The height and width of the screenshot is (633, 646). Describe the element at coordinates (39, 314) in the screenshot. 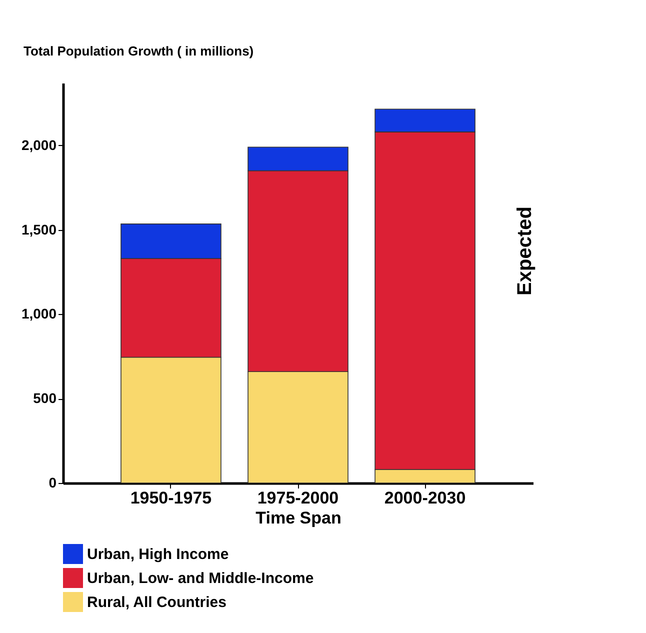

I see `y-tick-label: 1,000` at that location.